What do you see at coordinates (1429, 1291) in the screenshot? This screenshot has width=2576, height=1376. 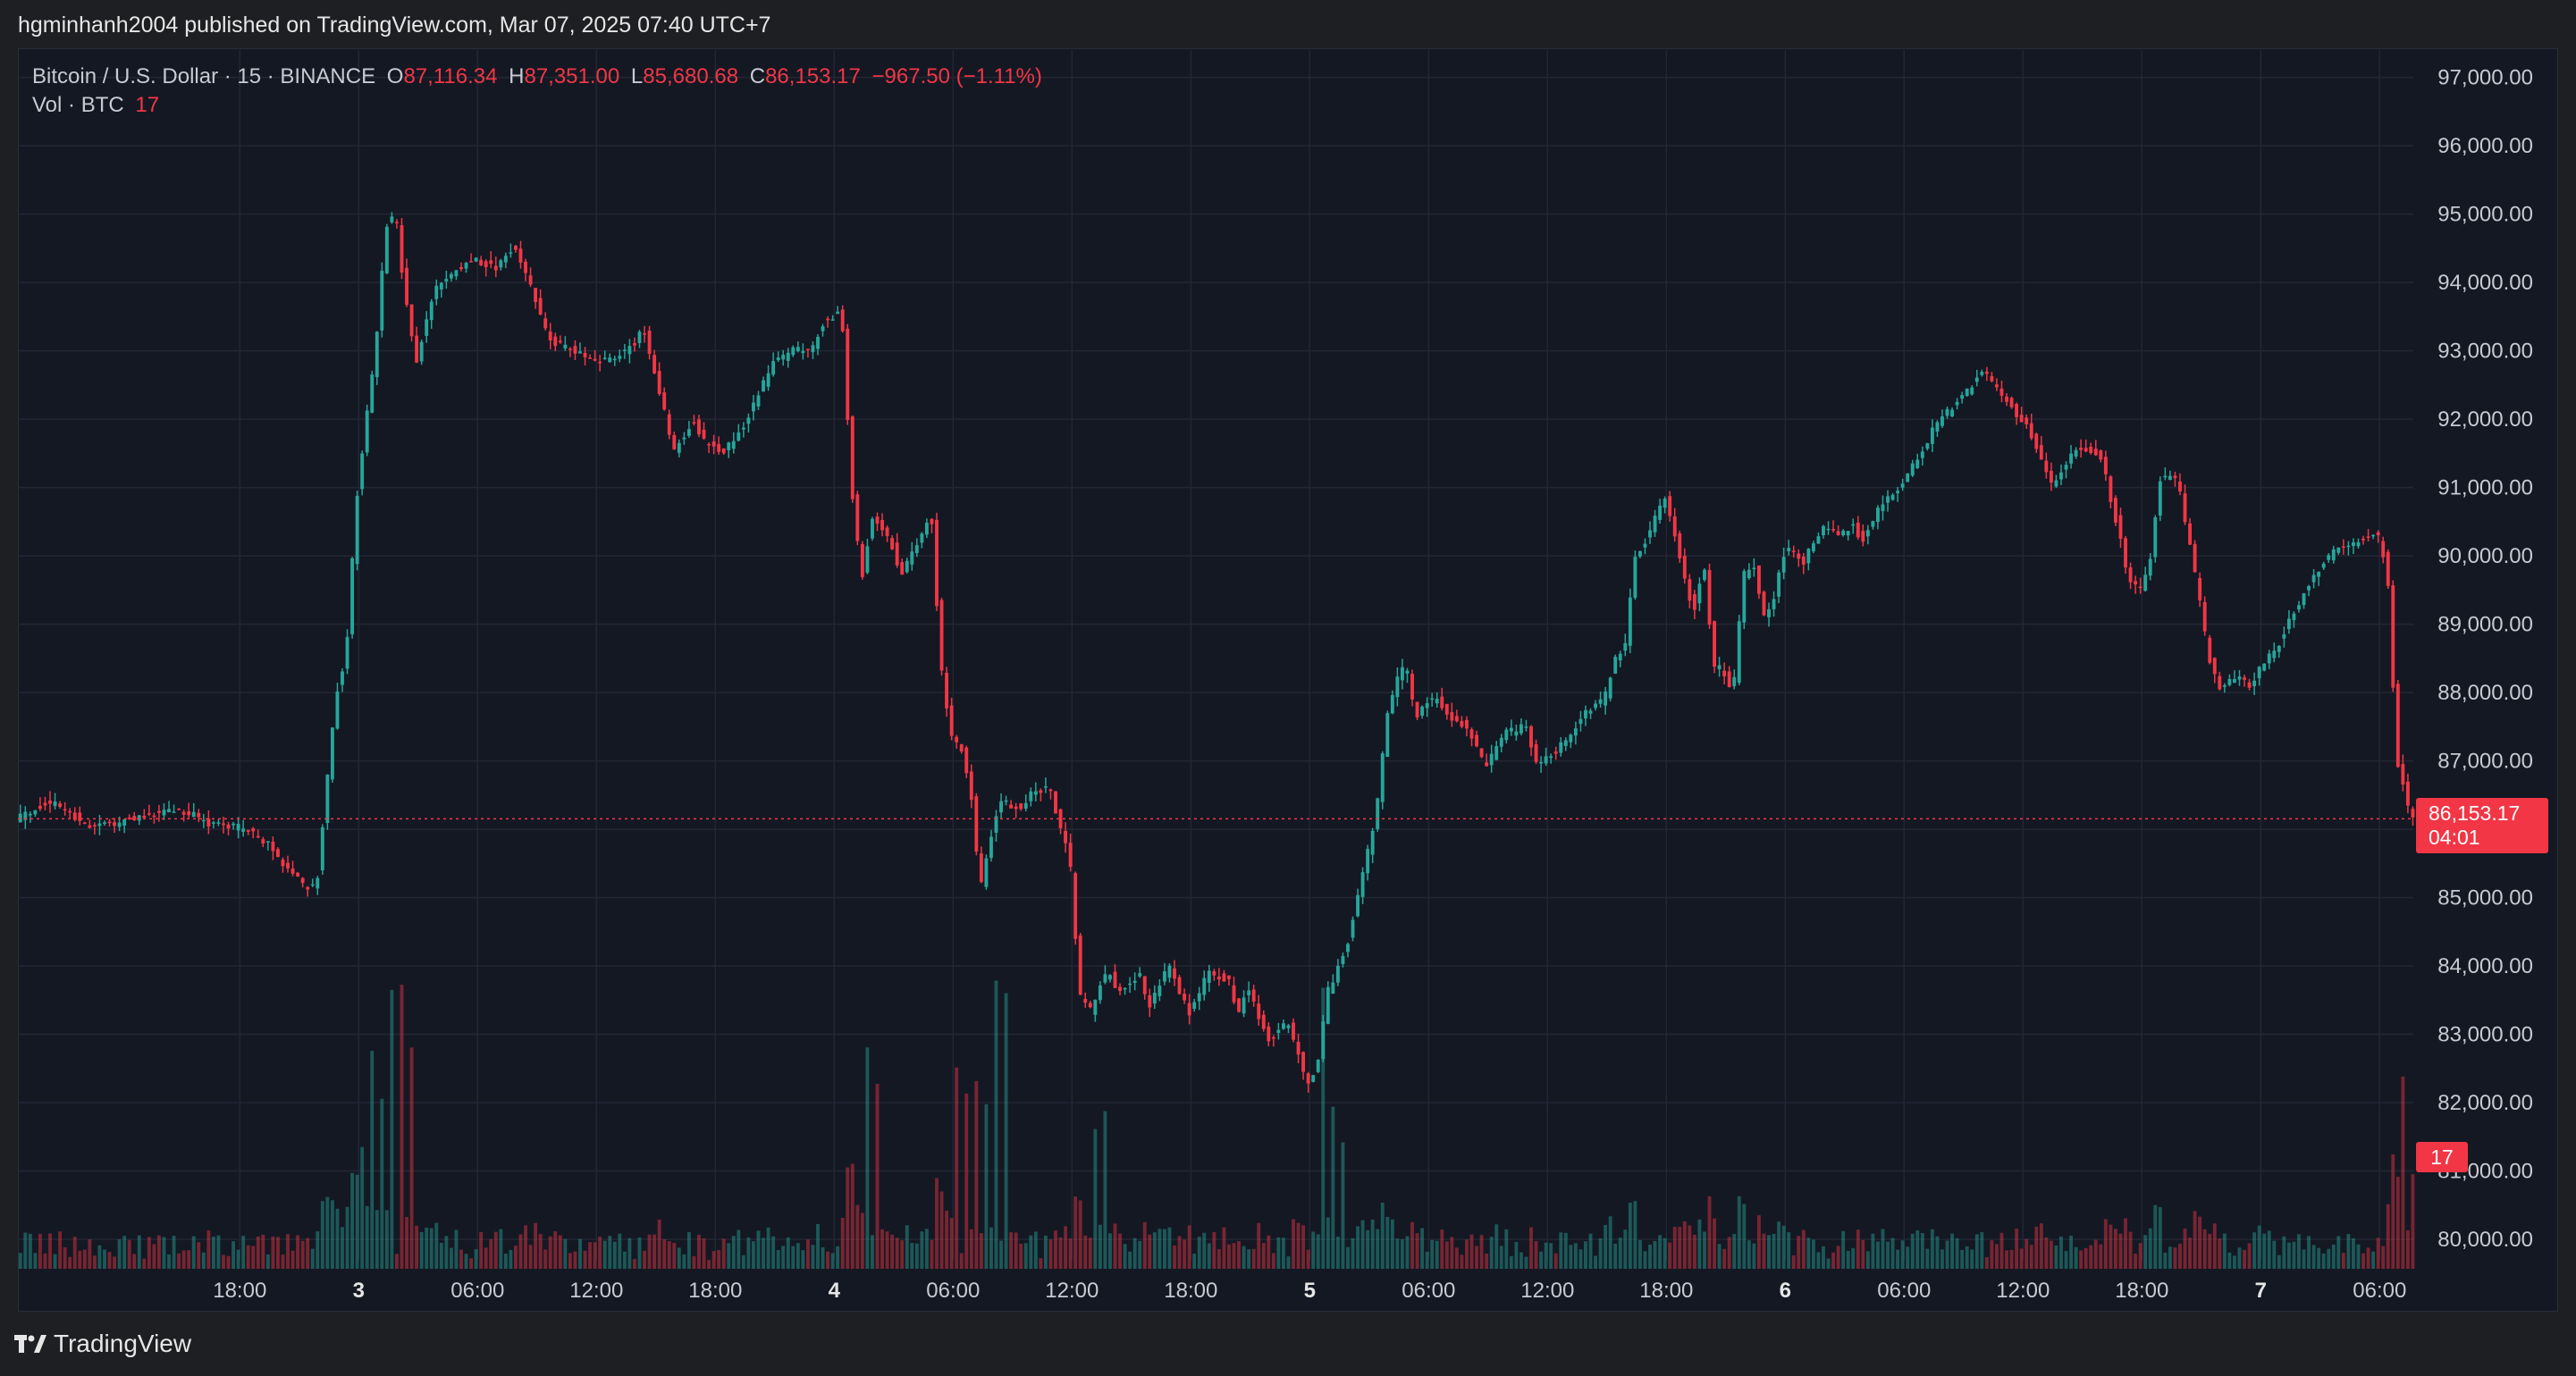 I see `time-tick-label: 06:00` at bounding box center [1429, 1291].